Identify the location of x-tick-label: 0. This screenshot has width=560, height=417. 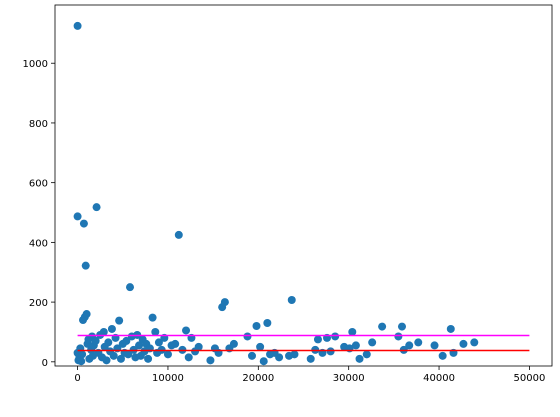
(77, 378).